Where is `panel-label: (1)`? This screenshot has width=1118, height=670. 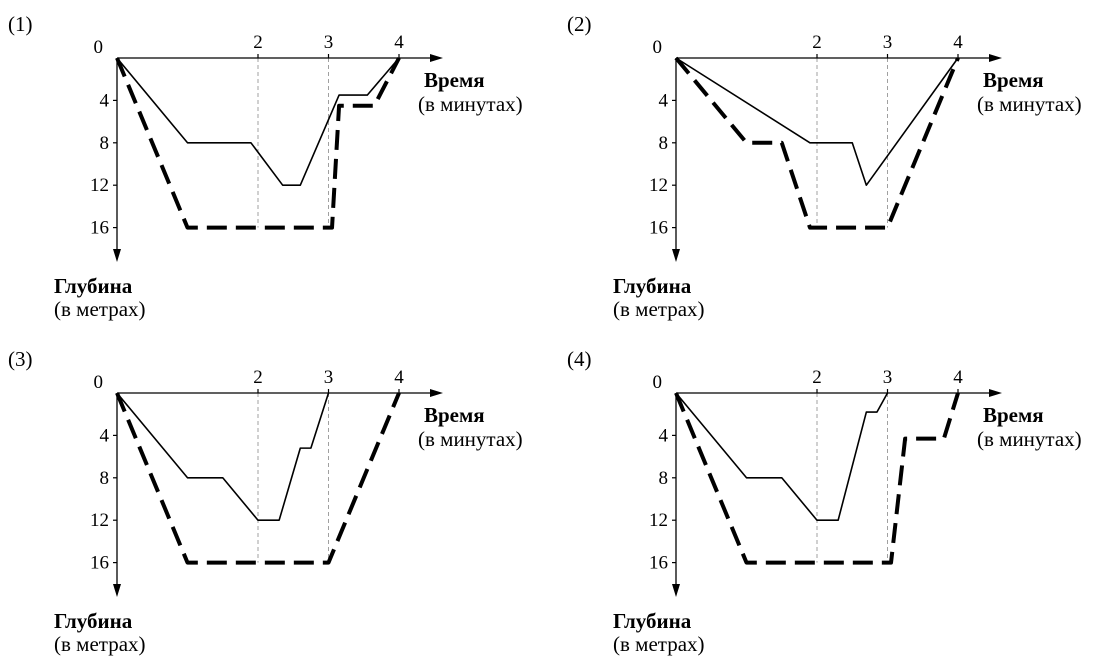 panel-label: (1) is located at coordinates (20, 24).